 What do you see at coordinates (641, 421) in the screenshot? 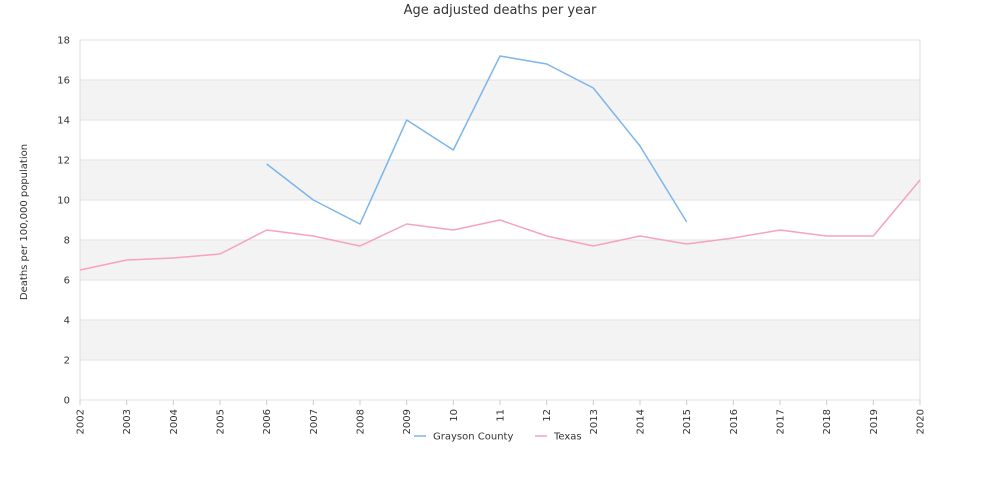
I see `x-tick-label: 2014` at bounding box center [641, 421].